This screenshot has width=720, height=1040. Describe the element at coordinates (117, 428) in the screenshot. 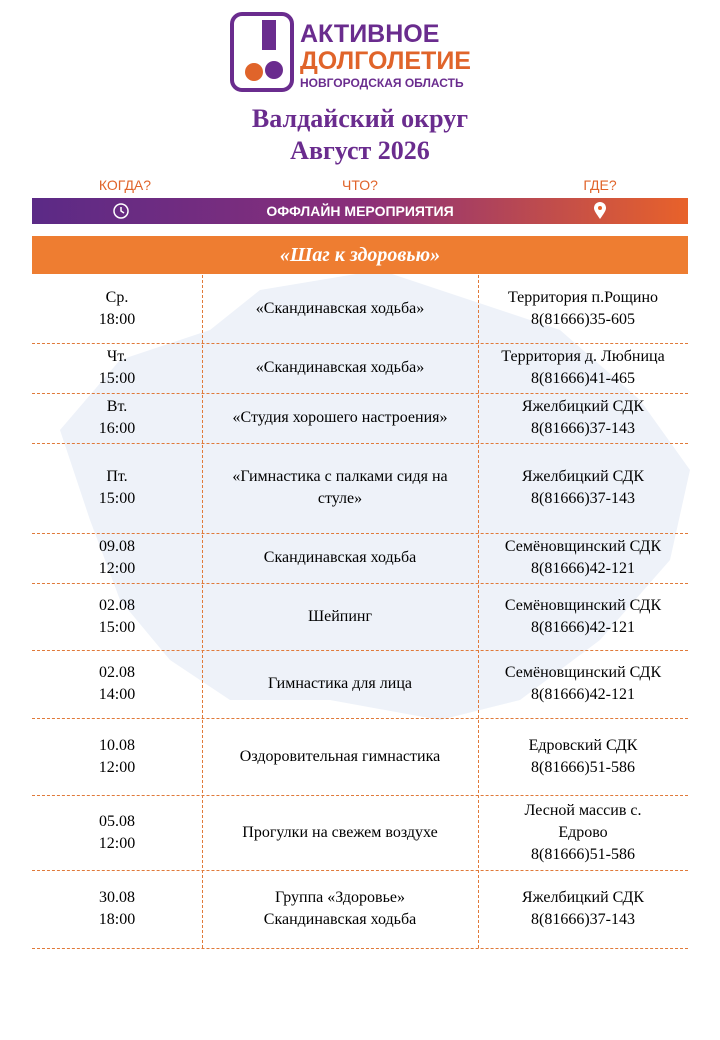

I see `cell-line: 16:00` at that location.